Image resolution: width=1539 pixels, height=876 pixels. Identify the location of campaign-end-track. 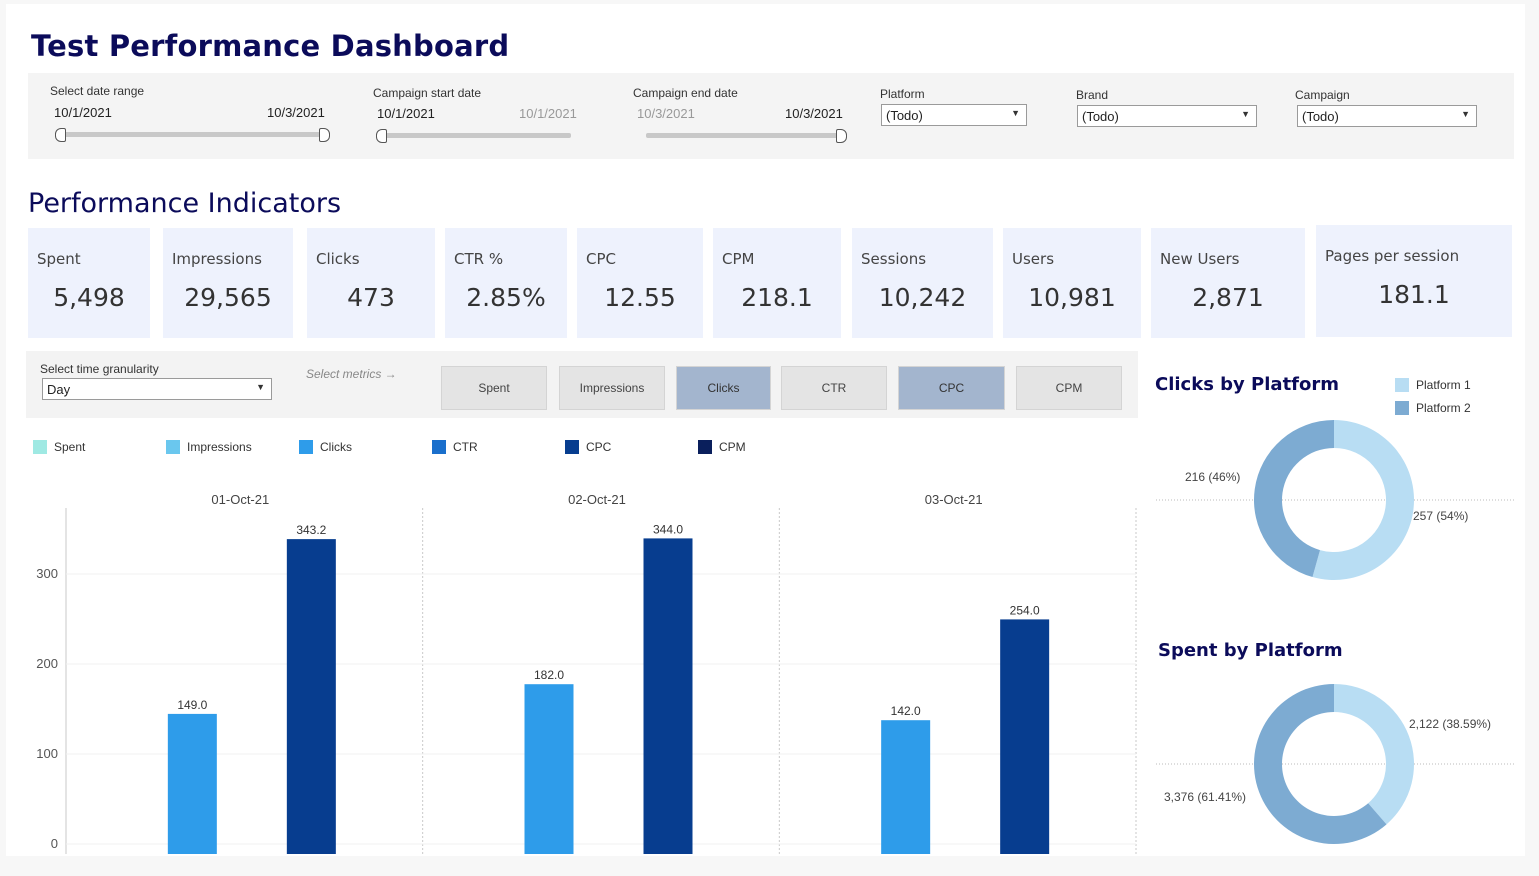
(742, 135).